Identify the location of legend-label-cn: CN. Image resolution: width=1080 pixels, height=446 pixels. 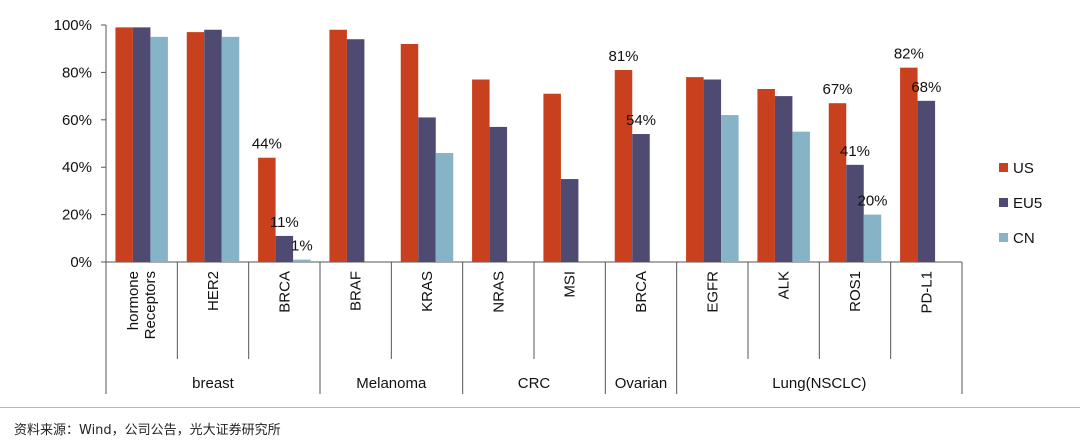
(1024, 238).